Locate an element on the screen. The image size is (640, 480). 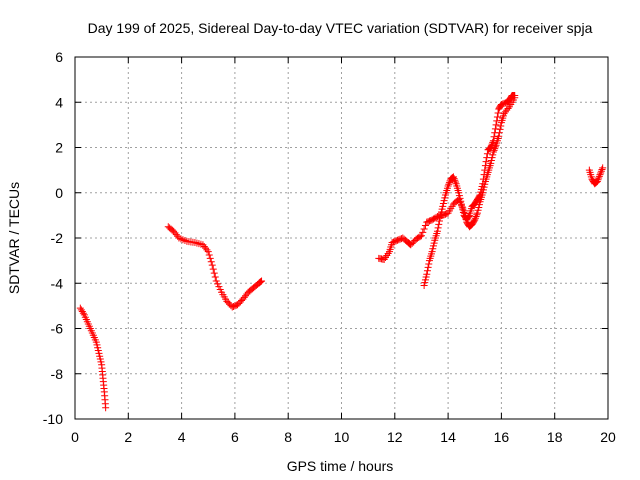
x-tick-label: 20 is located at coordinates (608, 437).